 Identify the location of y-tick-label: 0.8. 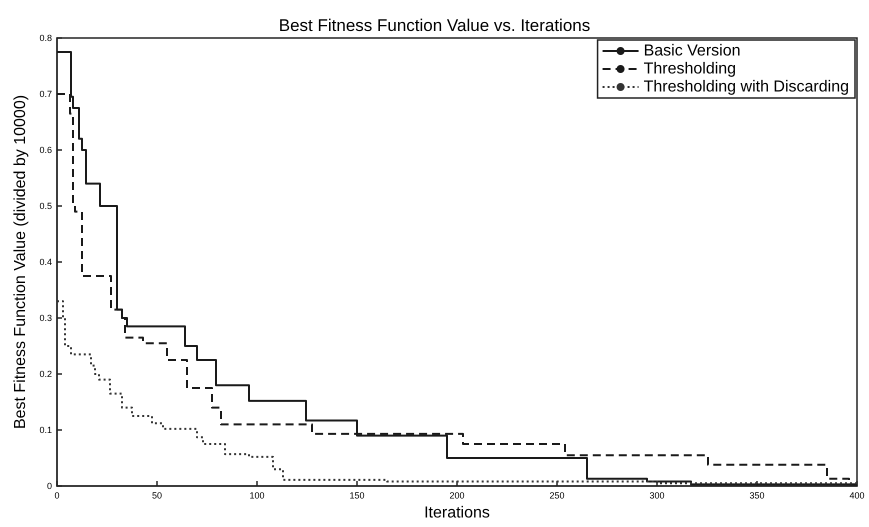
(45, 38).